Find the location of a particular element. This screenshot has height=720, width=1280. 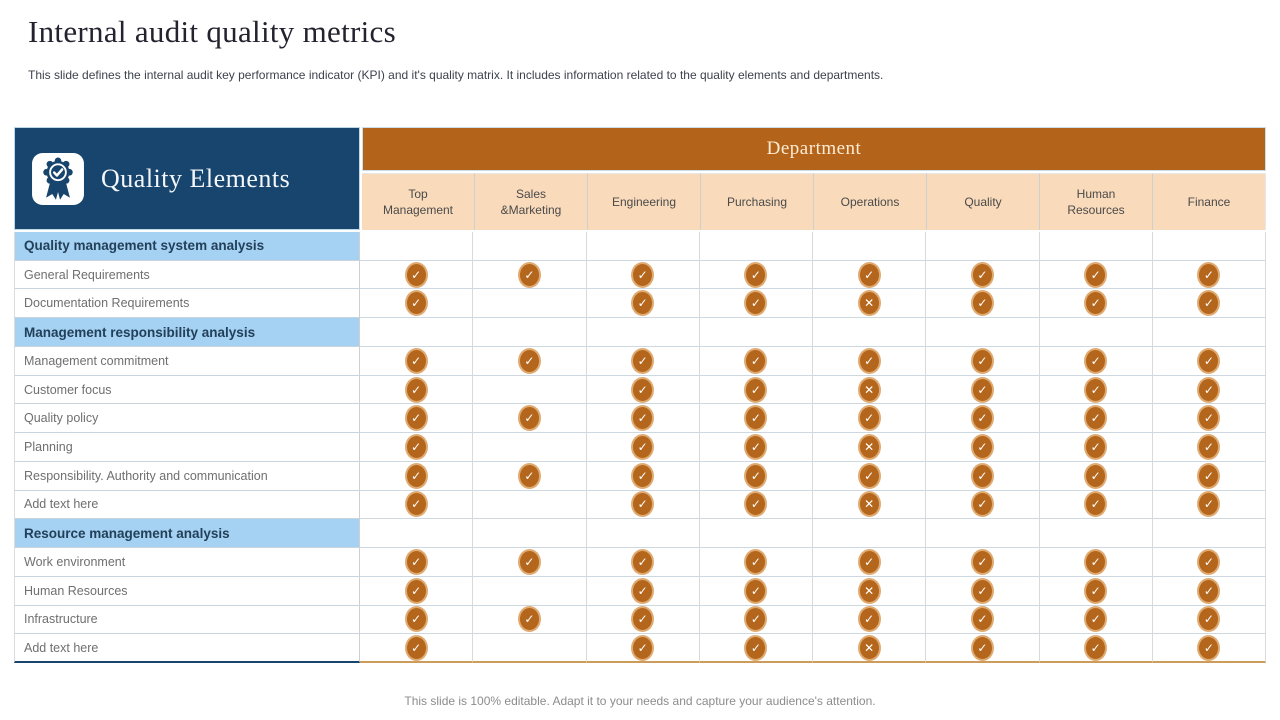

corner-header-label: Quality Elements is located at coordinates (196, 178).